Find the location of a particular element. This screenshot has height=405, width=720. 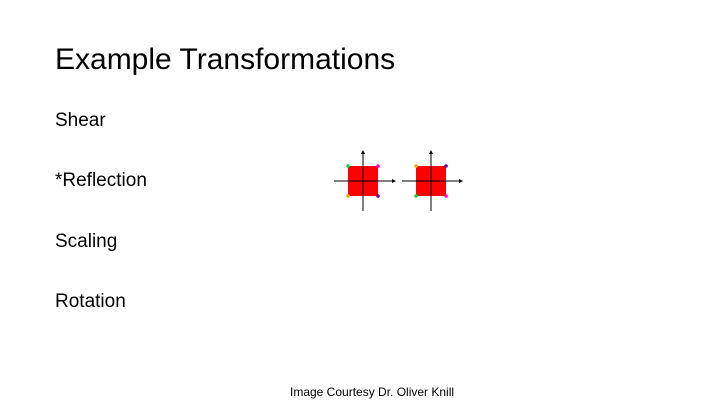

slide-title: Example Transformations is located at coordinates (225, 59).